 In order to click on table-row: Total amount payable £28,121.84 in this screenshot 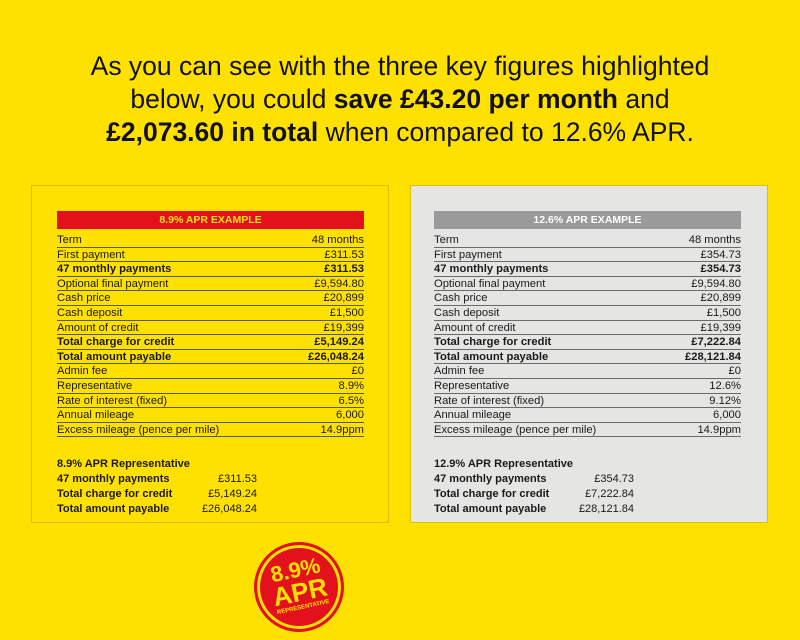, I will do `click(587, 357)`.